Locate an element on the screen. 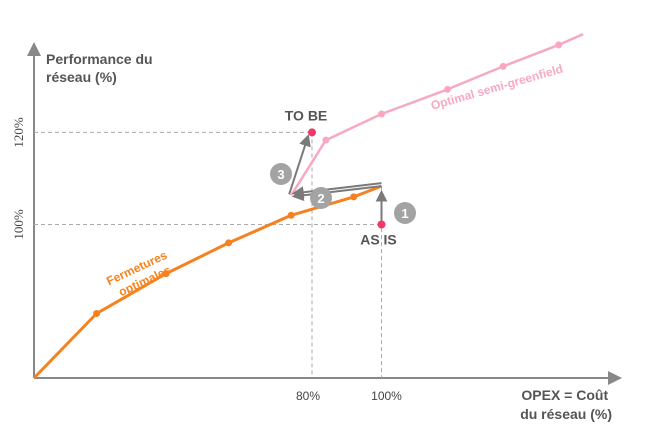 The height and width of the screenshot is (437, 652). step-badge-3-number: 3 is located at coordinates (280, 174).